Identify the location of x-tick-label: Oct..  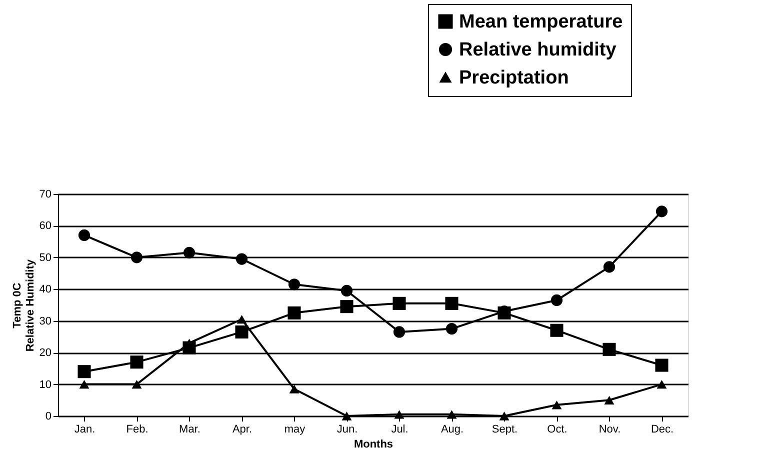
(557, 430).